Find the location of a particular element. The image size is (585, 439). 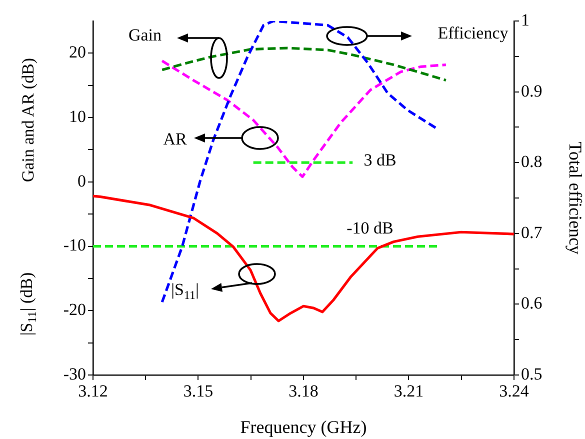

annotation: Gain is located at coordinates (145, 35).